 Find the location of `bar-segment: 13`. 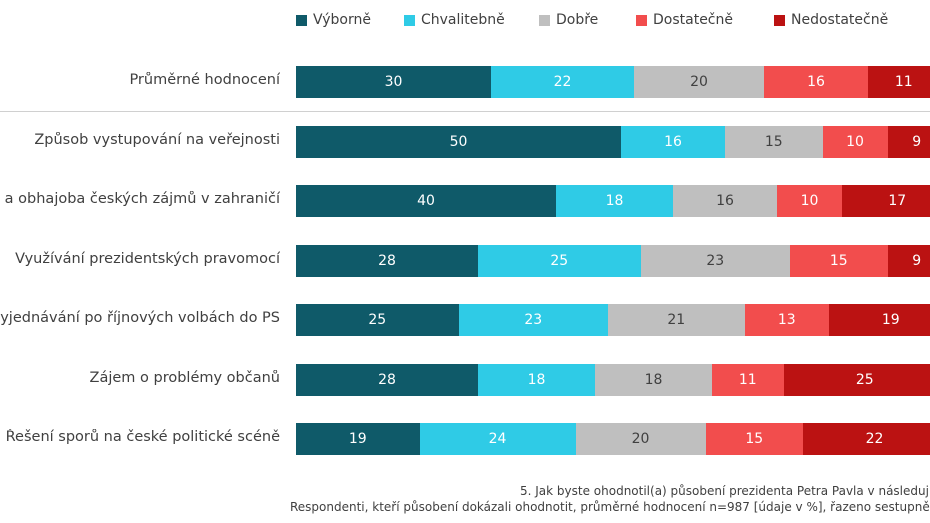

bar-segment: 13 is located at coordinates (786, 320).